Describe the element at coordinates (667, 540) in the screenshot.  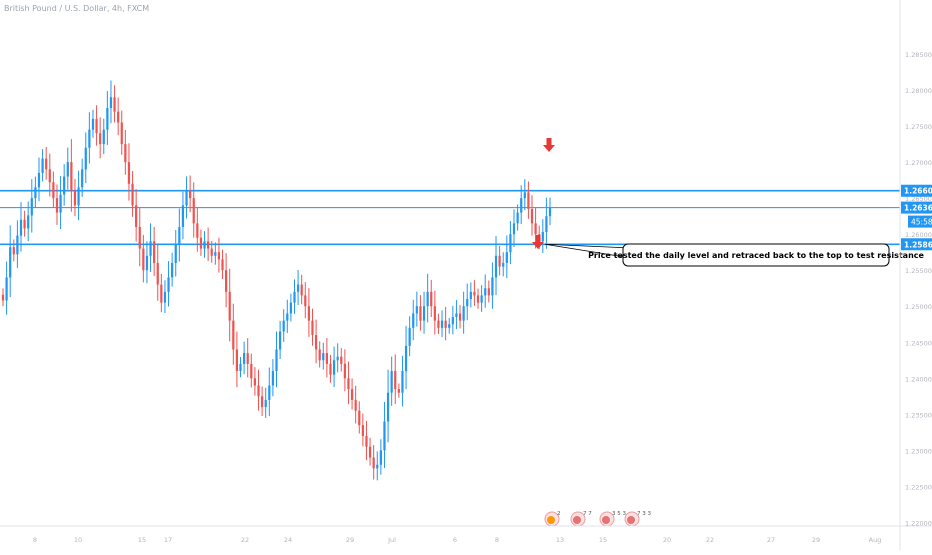
I see `x-tick-label: 20` at that location.